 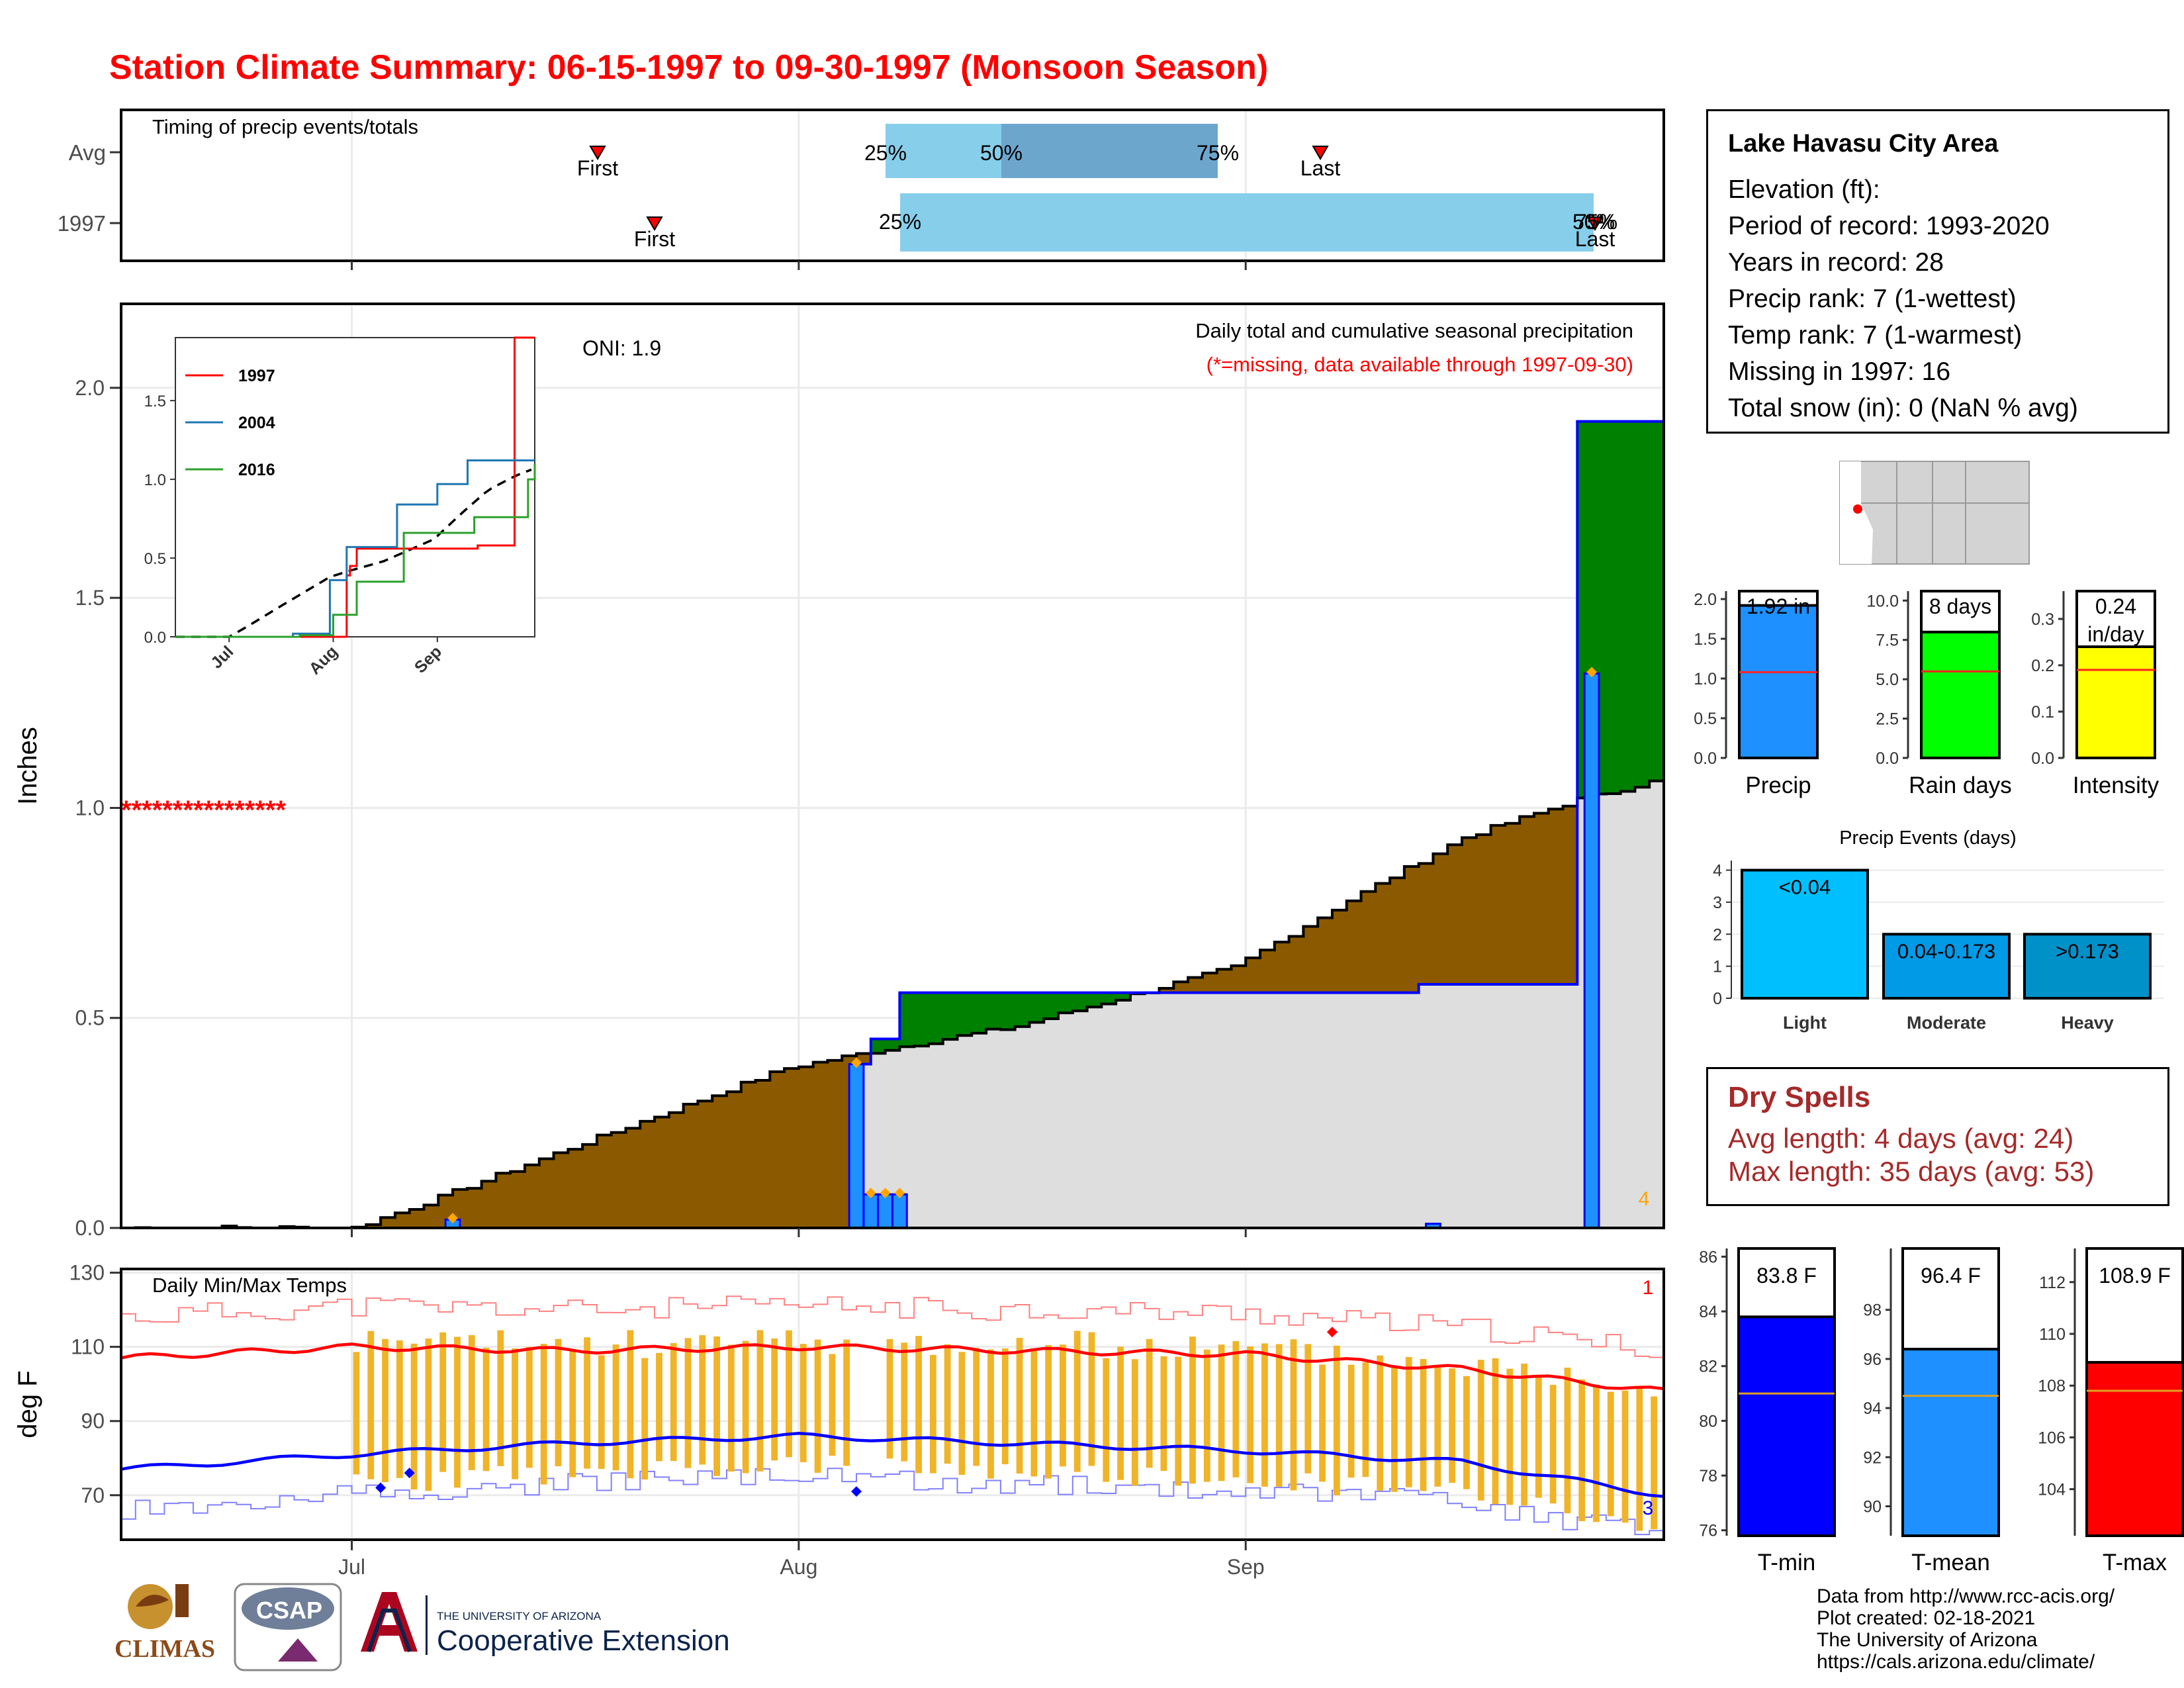 What do you see at coordinates (1926, 1618) in the screenshot?
I see `credit-line-date: Plot created: 02-18-2021` at bounding box center [1926, 1618].